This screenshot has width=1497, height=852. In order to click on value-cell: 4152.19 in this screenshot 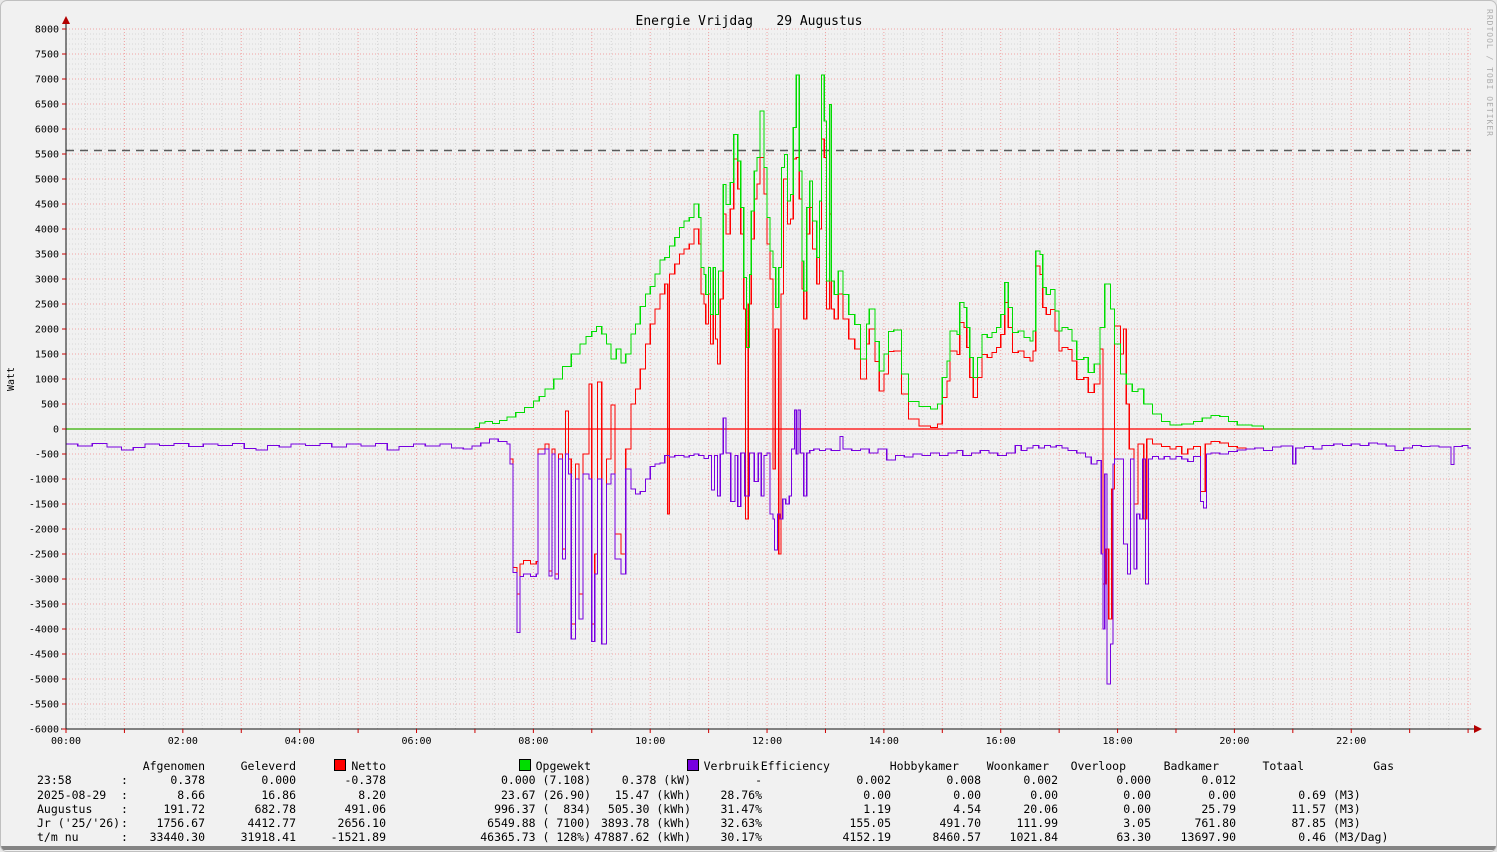, I will do `click(866, 837)`.